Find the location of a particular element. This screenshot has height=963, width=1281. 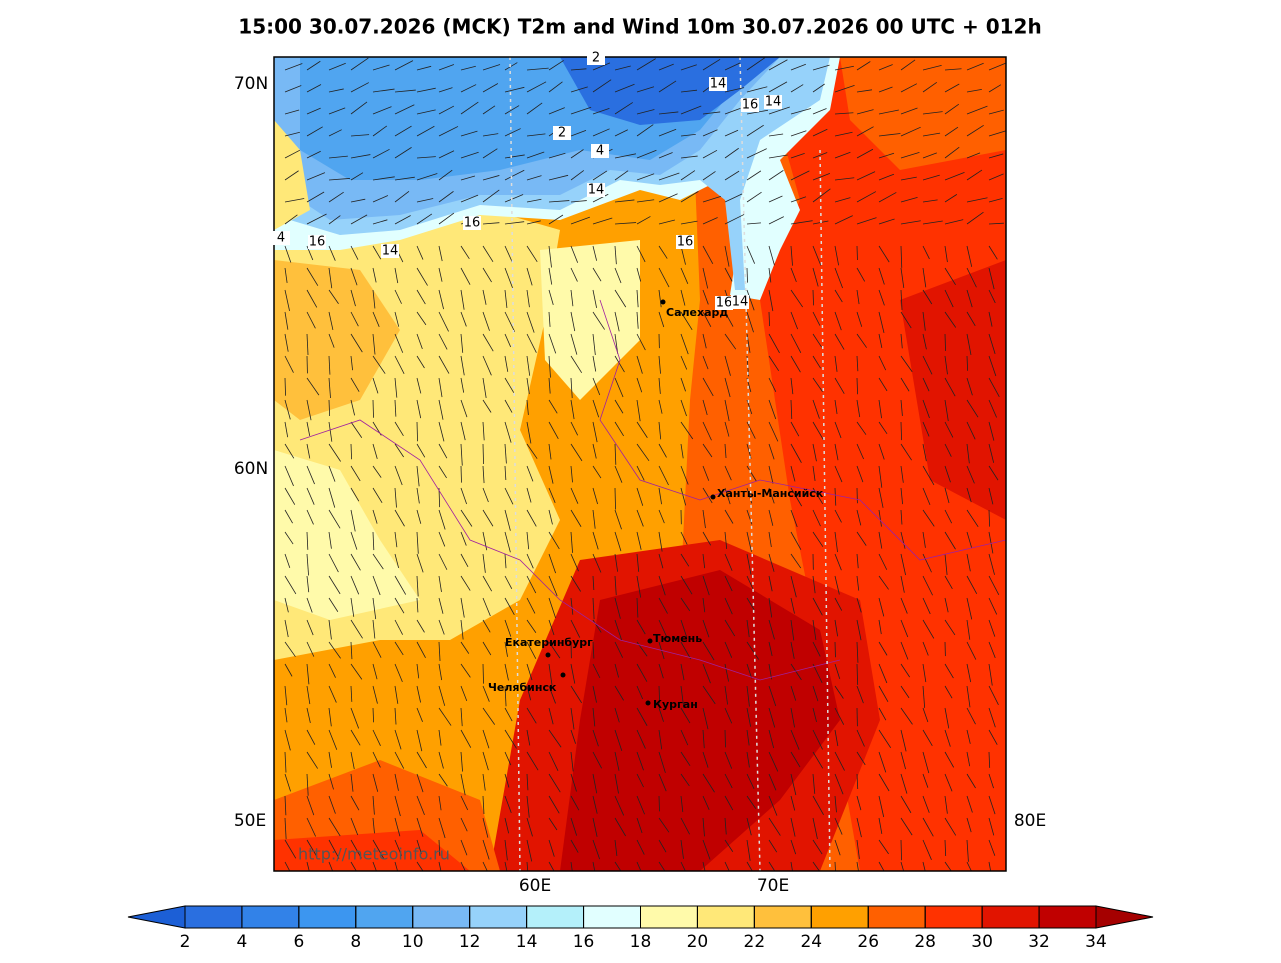

colorbar-label: 16 is located at coordinates (584, 942).